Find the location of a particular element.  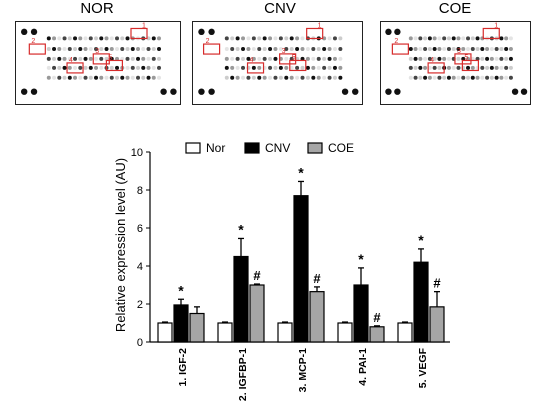

significance-marker: # is located at coordinates (317, 278).